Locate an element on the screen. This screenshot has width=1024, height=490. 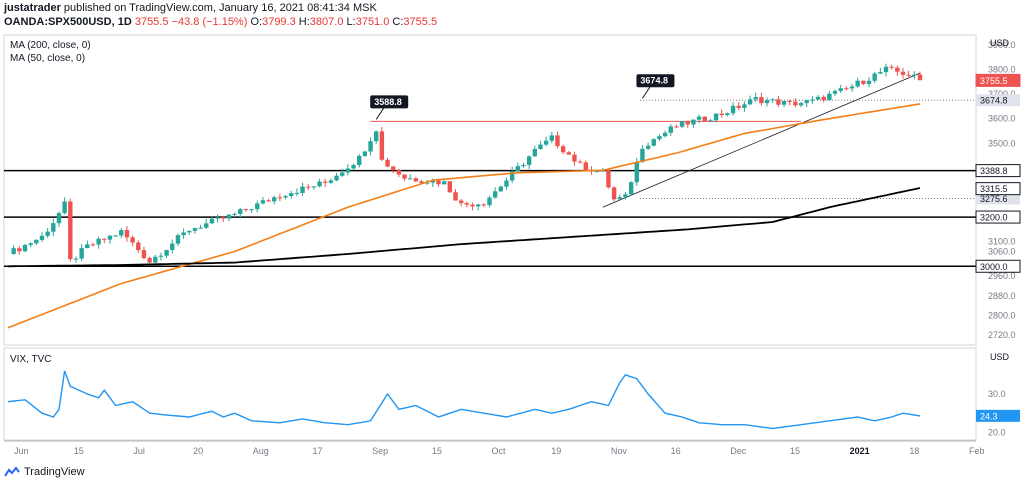
y-tick-label: 3100.0 is located at coordinates (1002, 242).